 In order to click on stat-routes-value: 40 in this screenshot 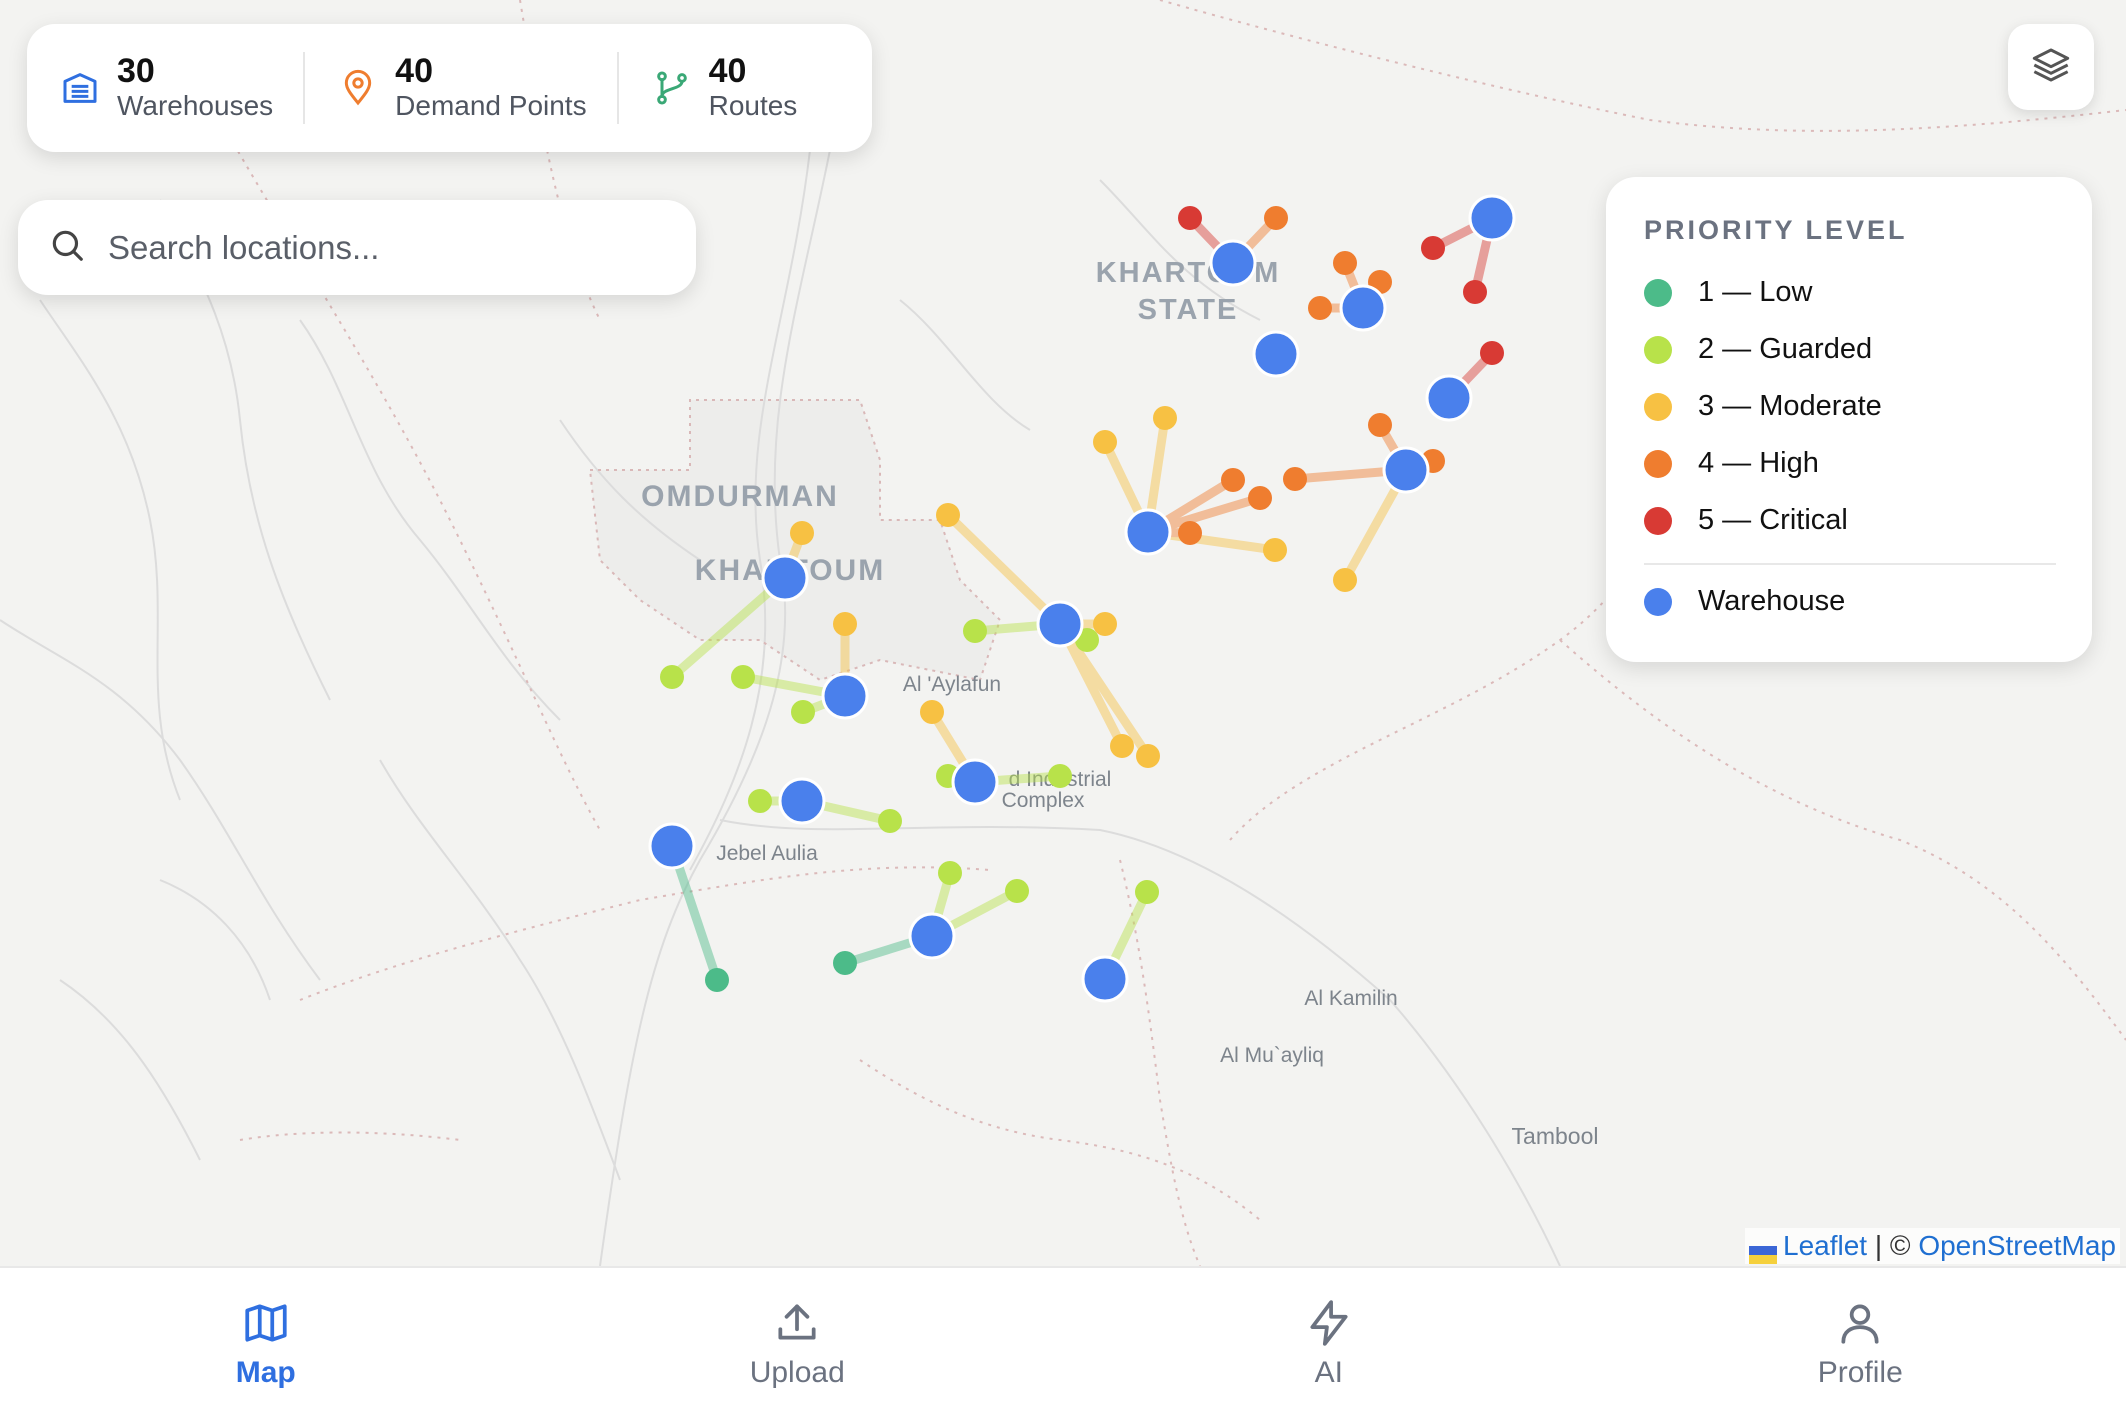, I will do `click(753, 71)`.